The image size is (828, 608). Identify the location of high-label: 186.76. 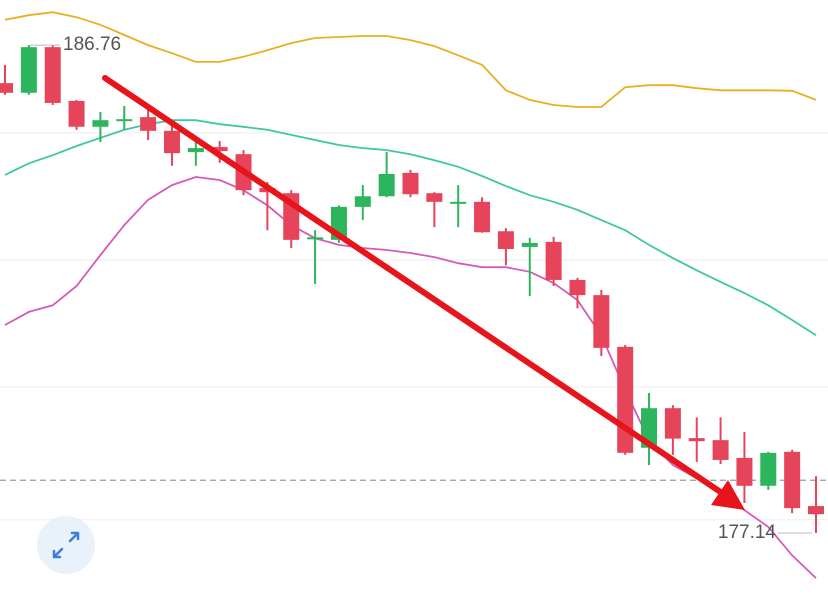
(92, 44).